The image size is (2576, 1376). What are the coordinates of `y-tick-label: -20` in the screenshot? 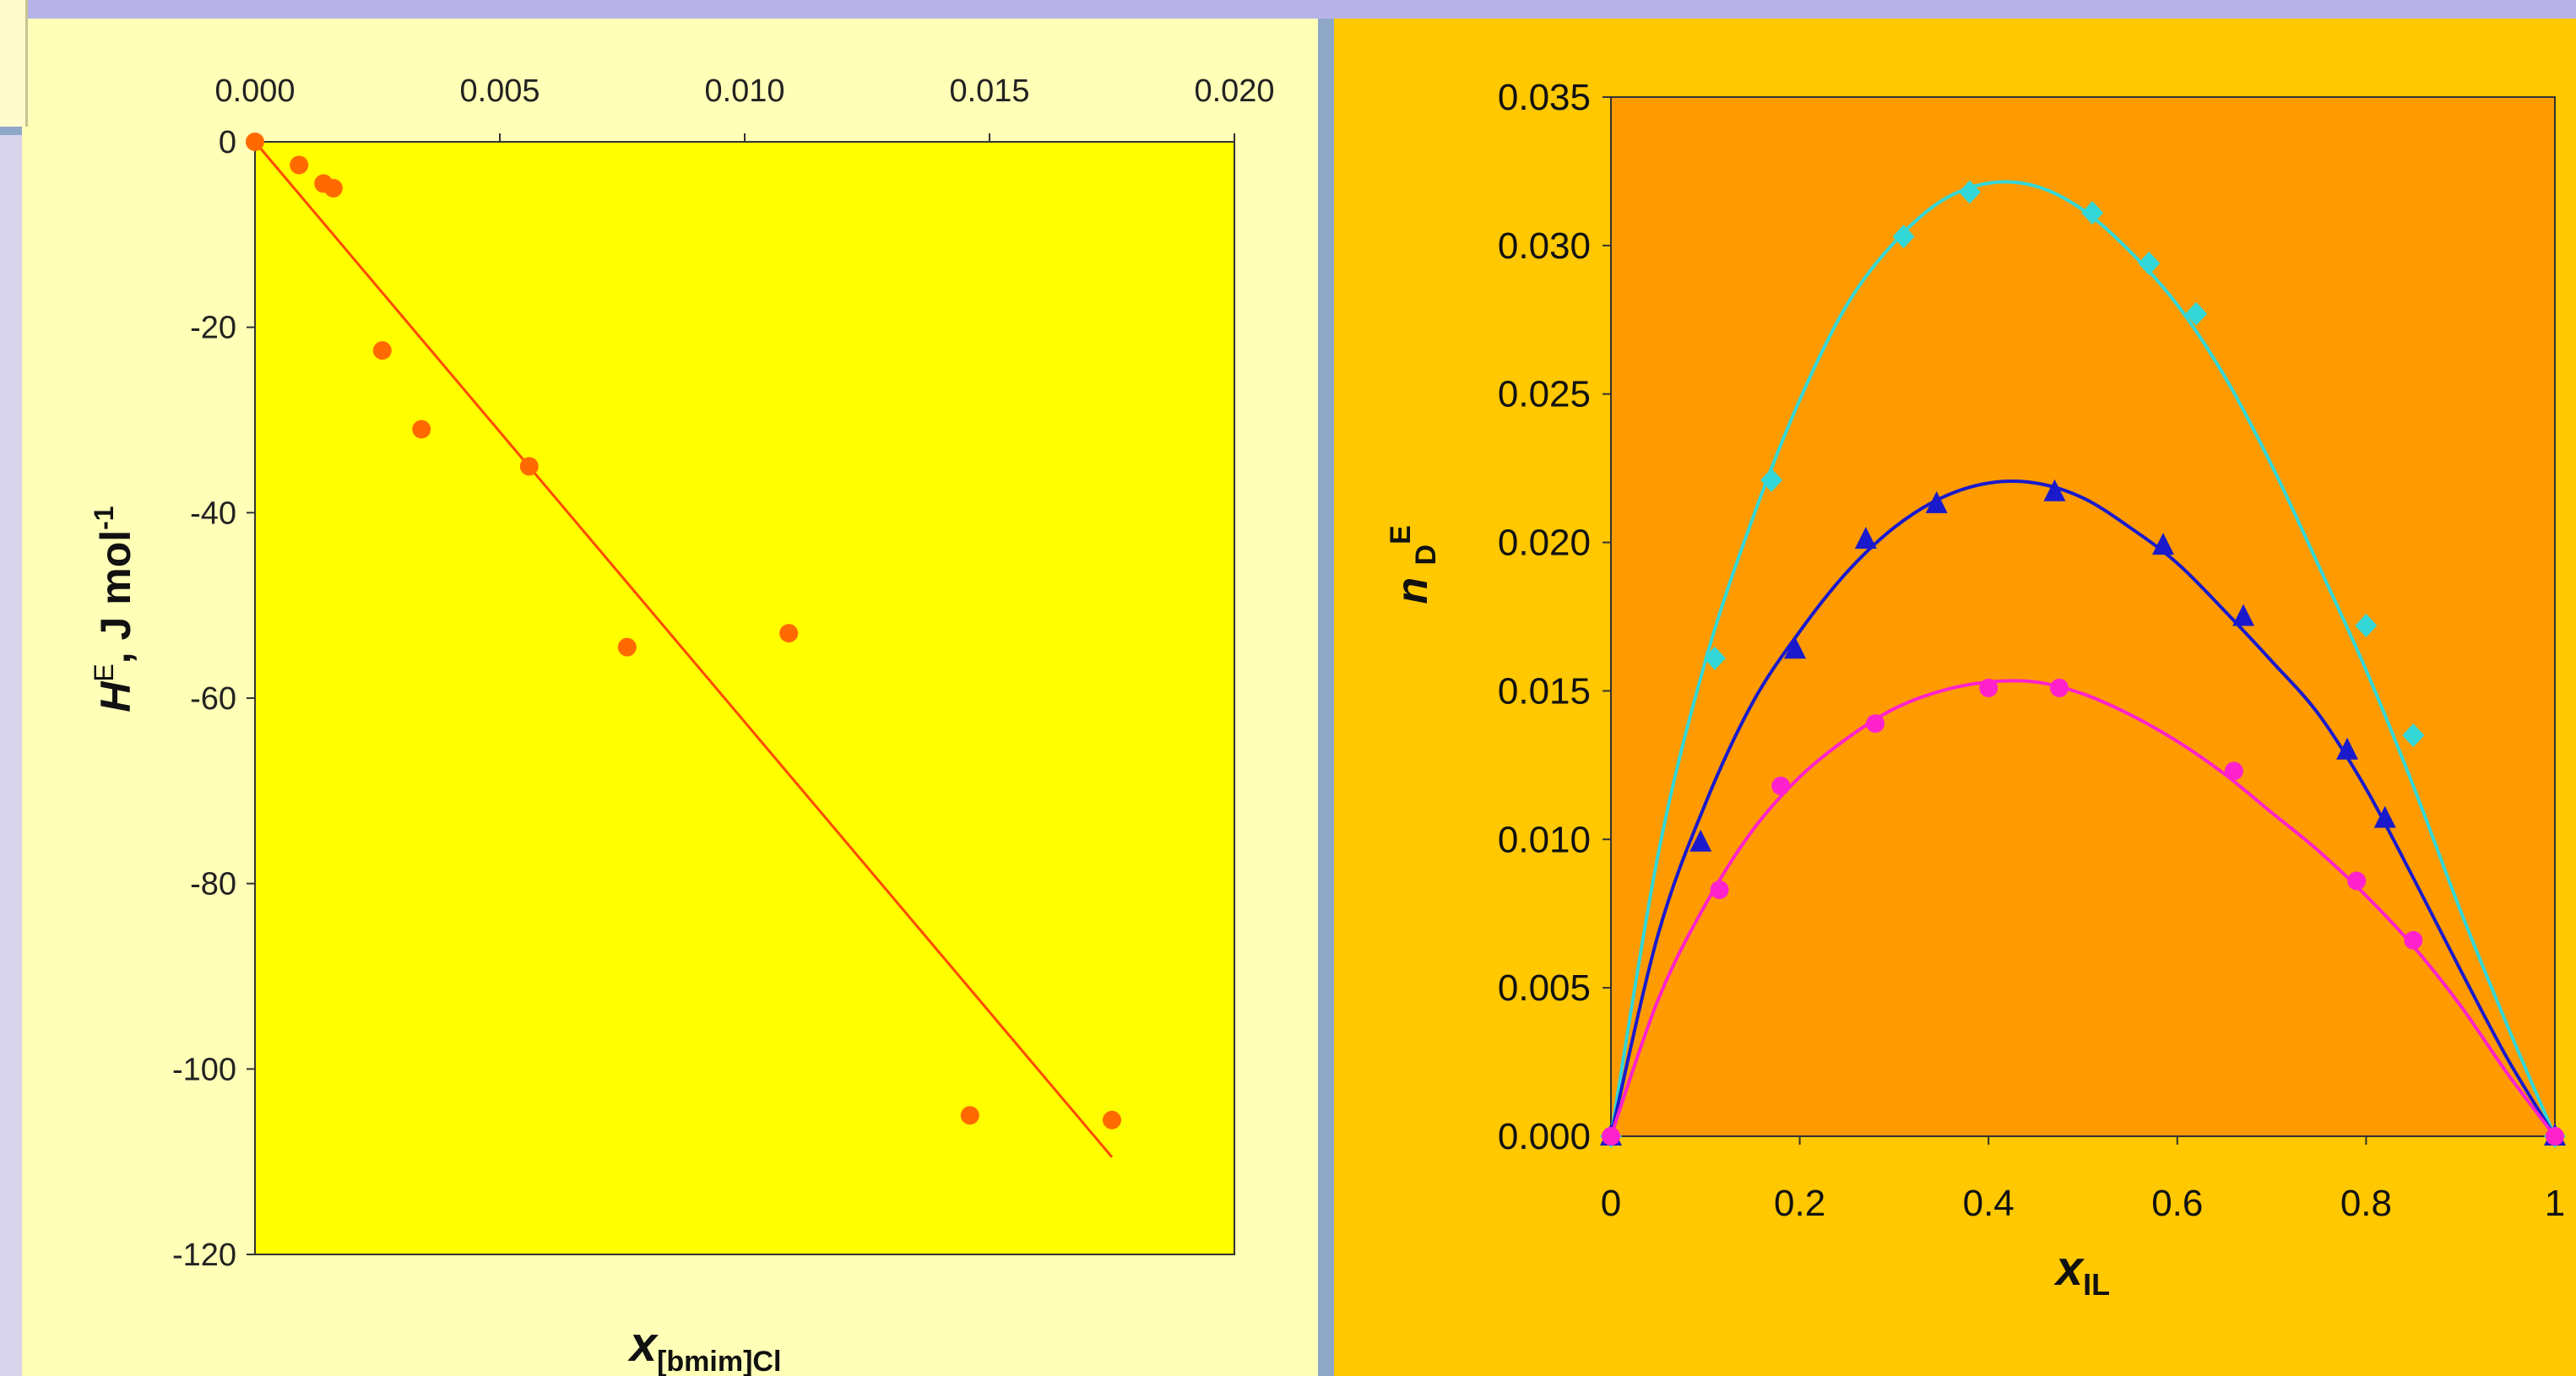 It's located at (213, 328).